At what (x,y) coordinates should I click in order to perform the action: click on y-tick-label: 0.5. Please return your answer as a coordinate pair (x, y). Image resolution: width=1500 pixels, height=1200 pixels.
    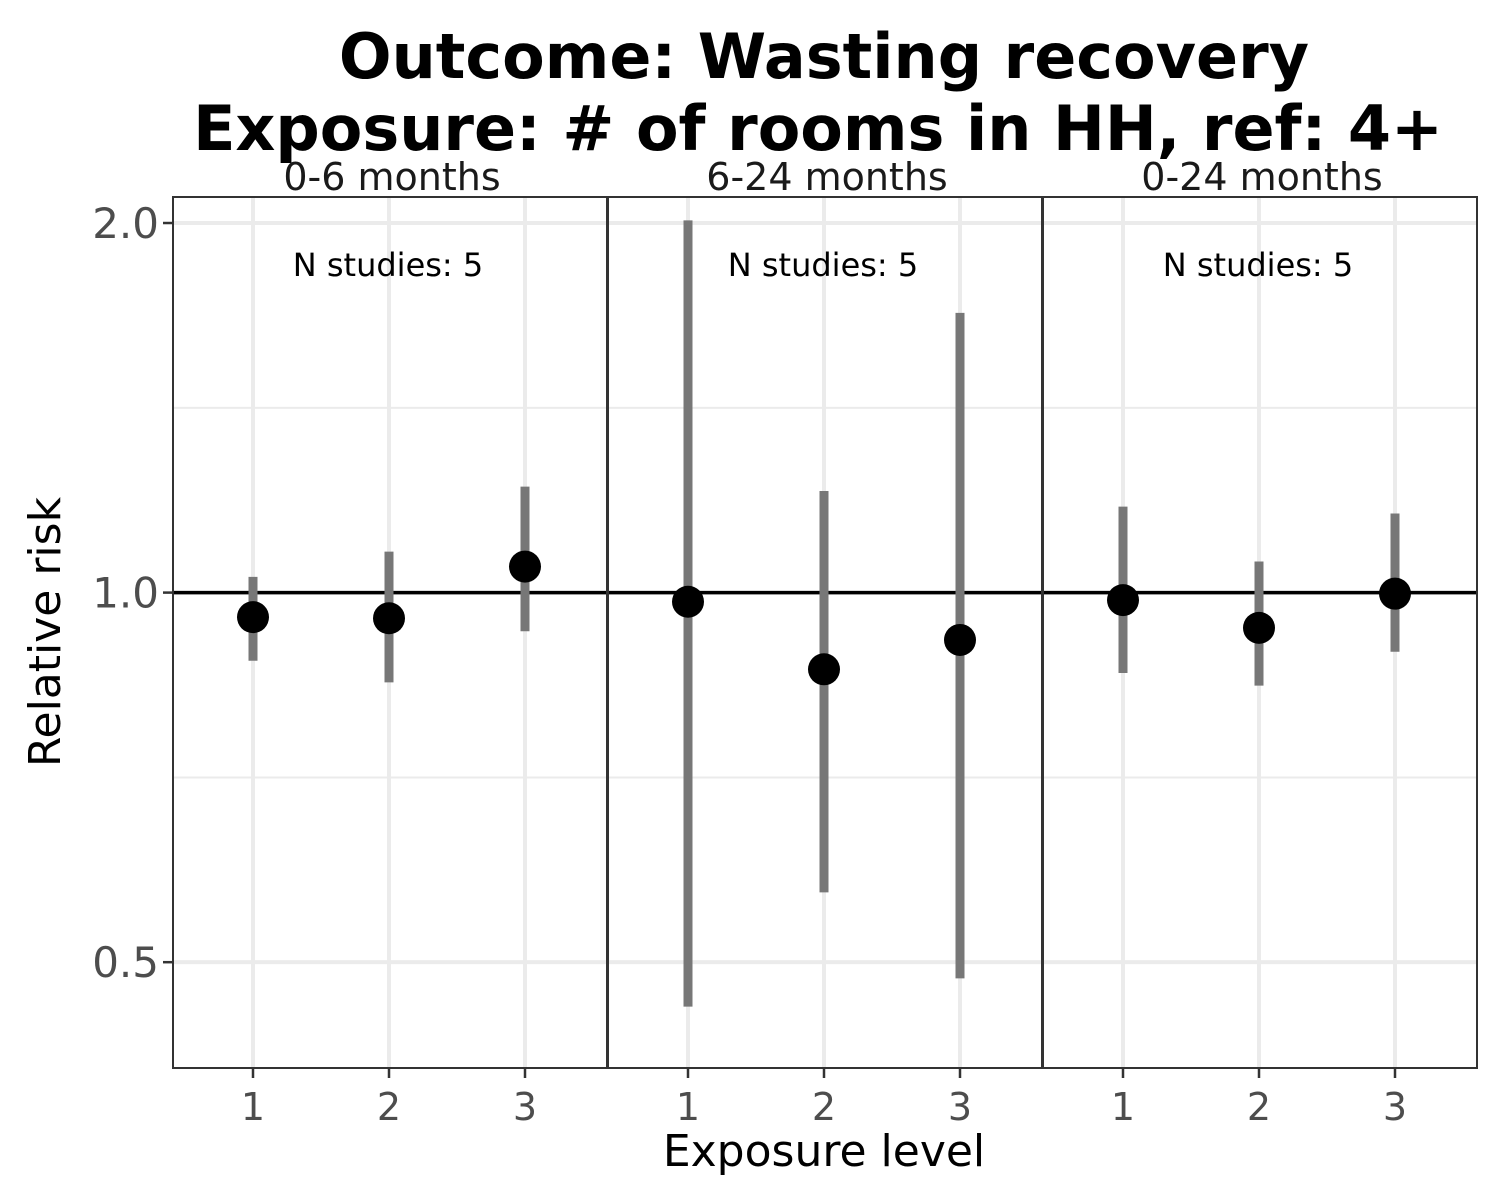
    Looking at the image, I should click on (125, 962).